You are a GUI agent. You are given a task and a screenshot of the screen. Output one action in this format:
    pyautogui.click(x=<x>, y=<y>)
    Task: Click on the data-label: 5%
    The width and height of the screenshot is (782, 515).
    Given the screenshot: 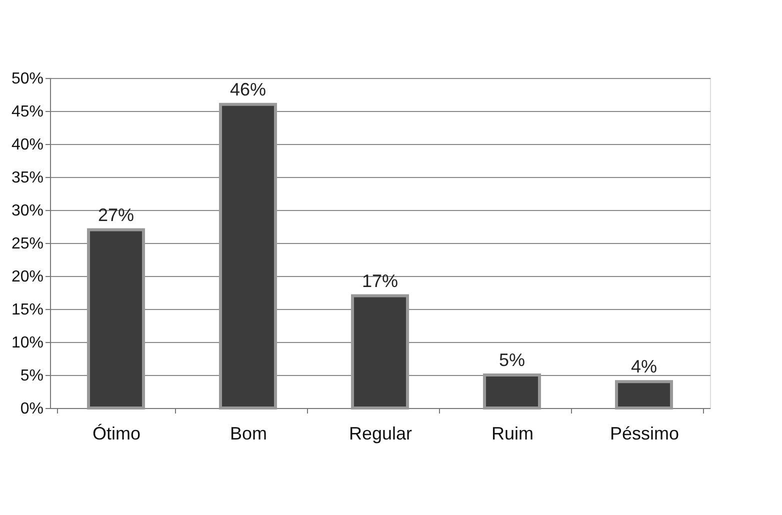 What is the action you would take?
    pyautogui.click(x=512, y=360)
    